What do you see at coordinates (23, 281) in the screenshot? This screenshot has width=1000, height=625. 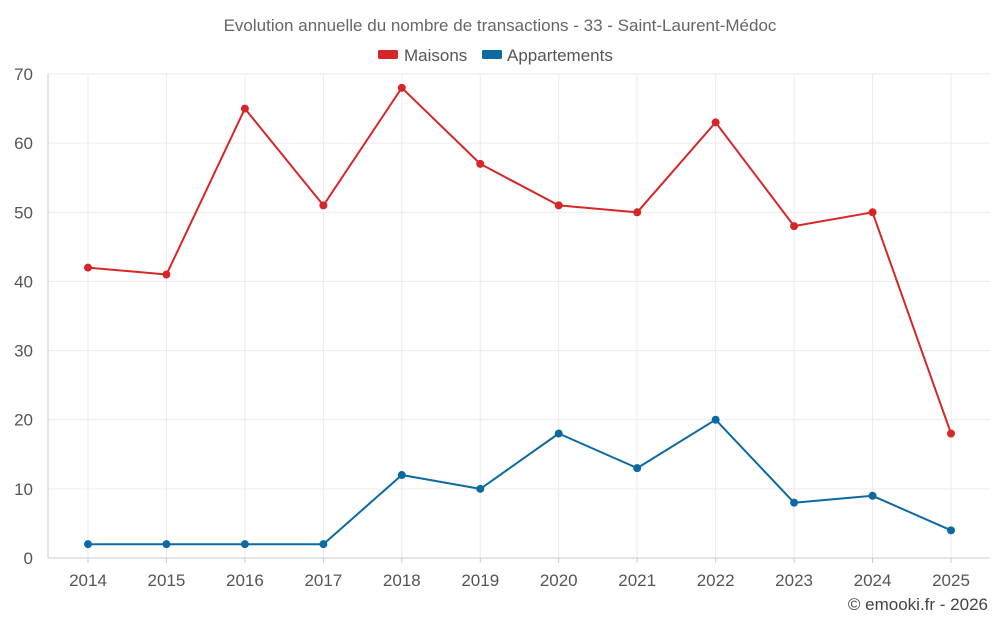 I see `y-tick-label: 40` at bounding box center [23, 281].